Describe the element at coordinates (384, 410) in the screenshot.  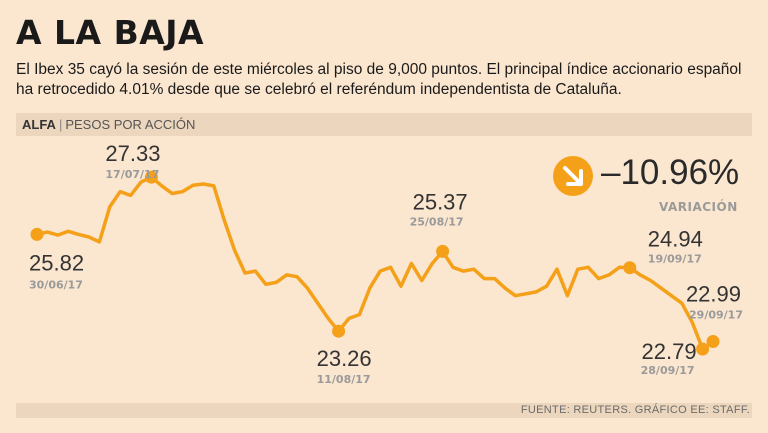
I see `footer-band` at that location.